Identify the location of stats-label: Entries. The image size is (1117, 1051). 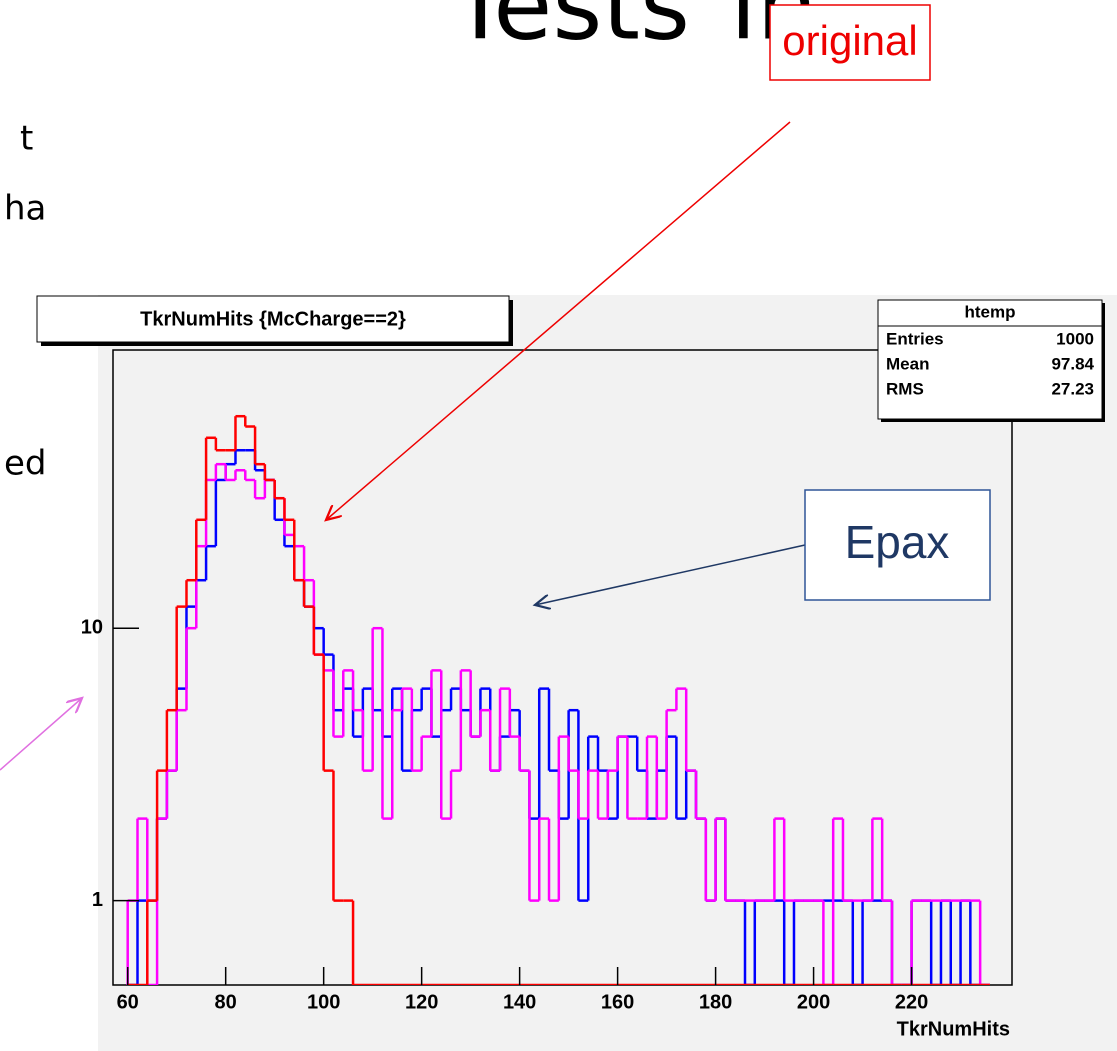
(915, 338).